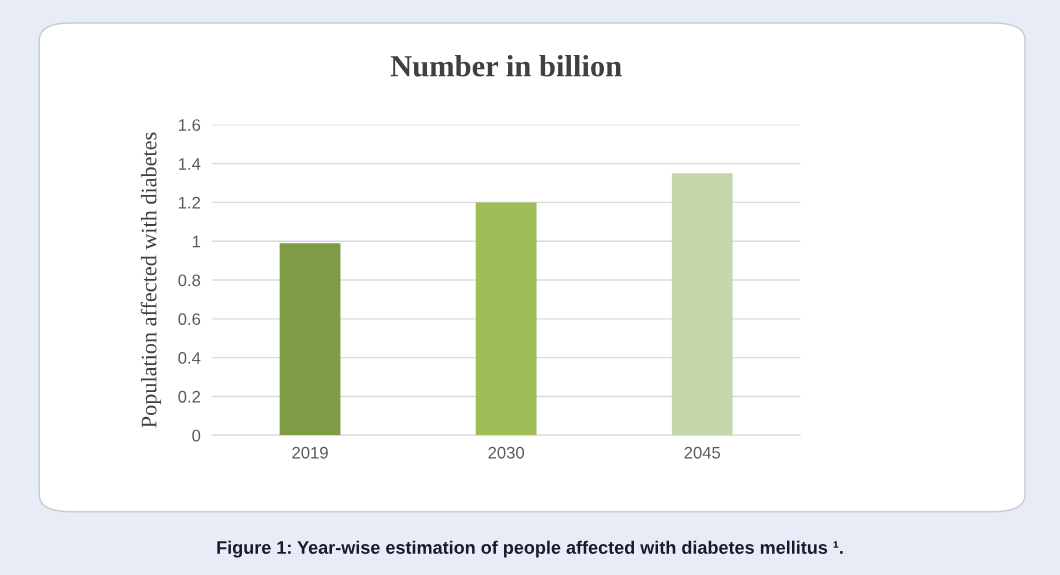  What do you see at coordinates (530, 549) in the screenshot?
I see `caption: Figure 1: Year-wise estimation of people affected with diabetes mellitus ¹.` at bounding box center [530, 549].